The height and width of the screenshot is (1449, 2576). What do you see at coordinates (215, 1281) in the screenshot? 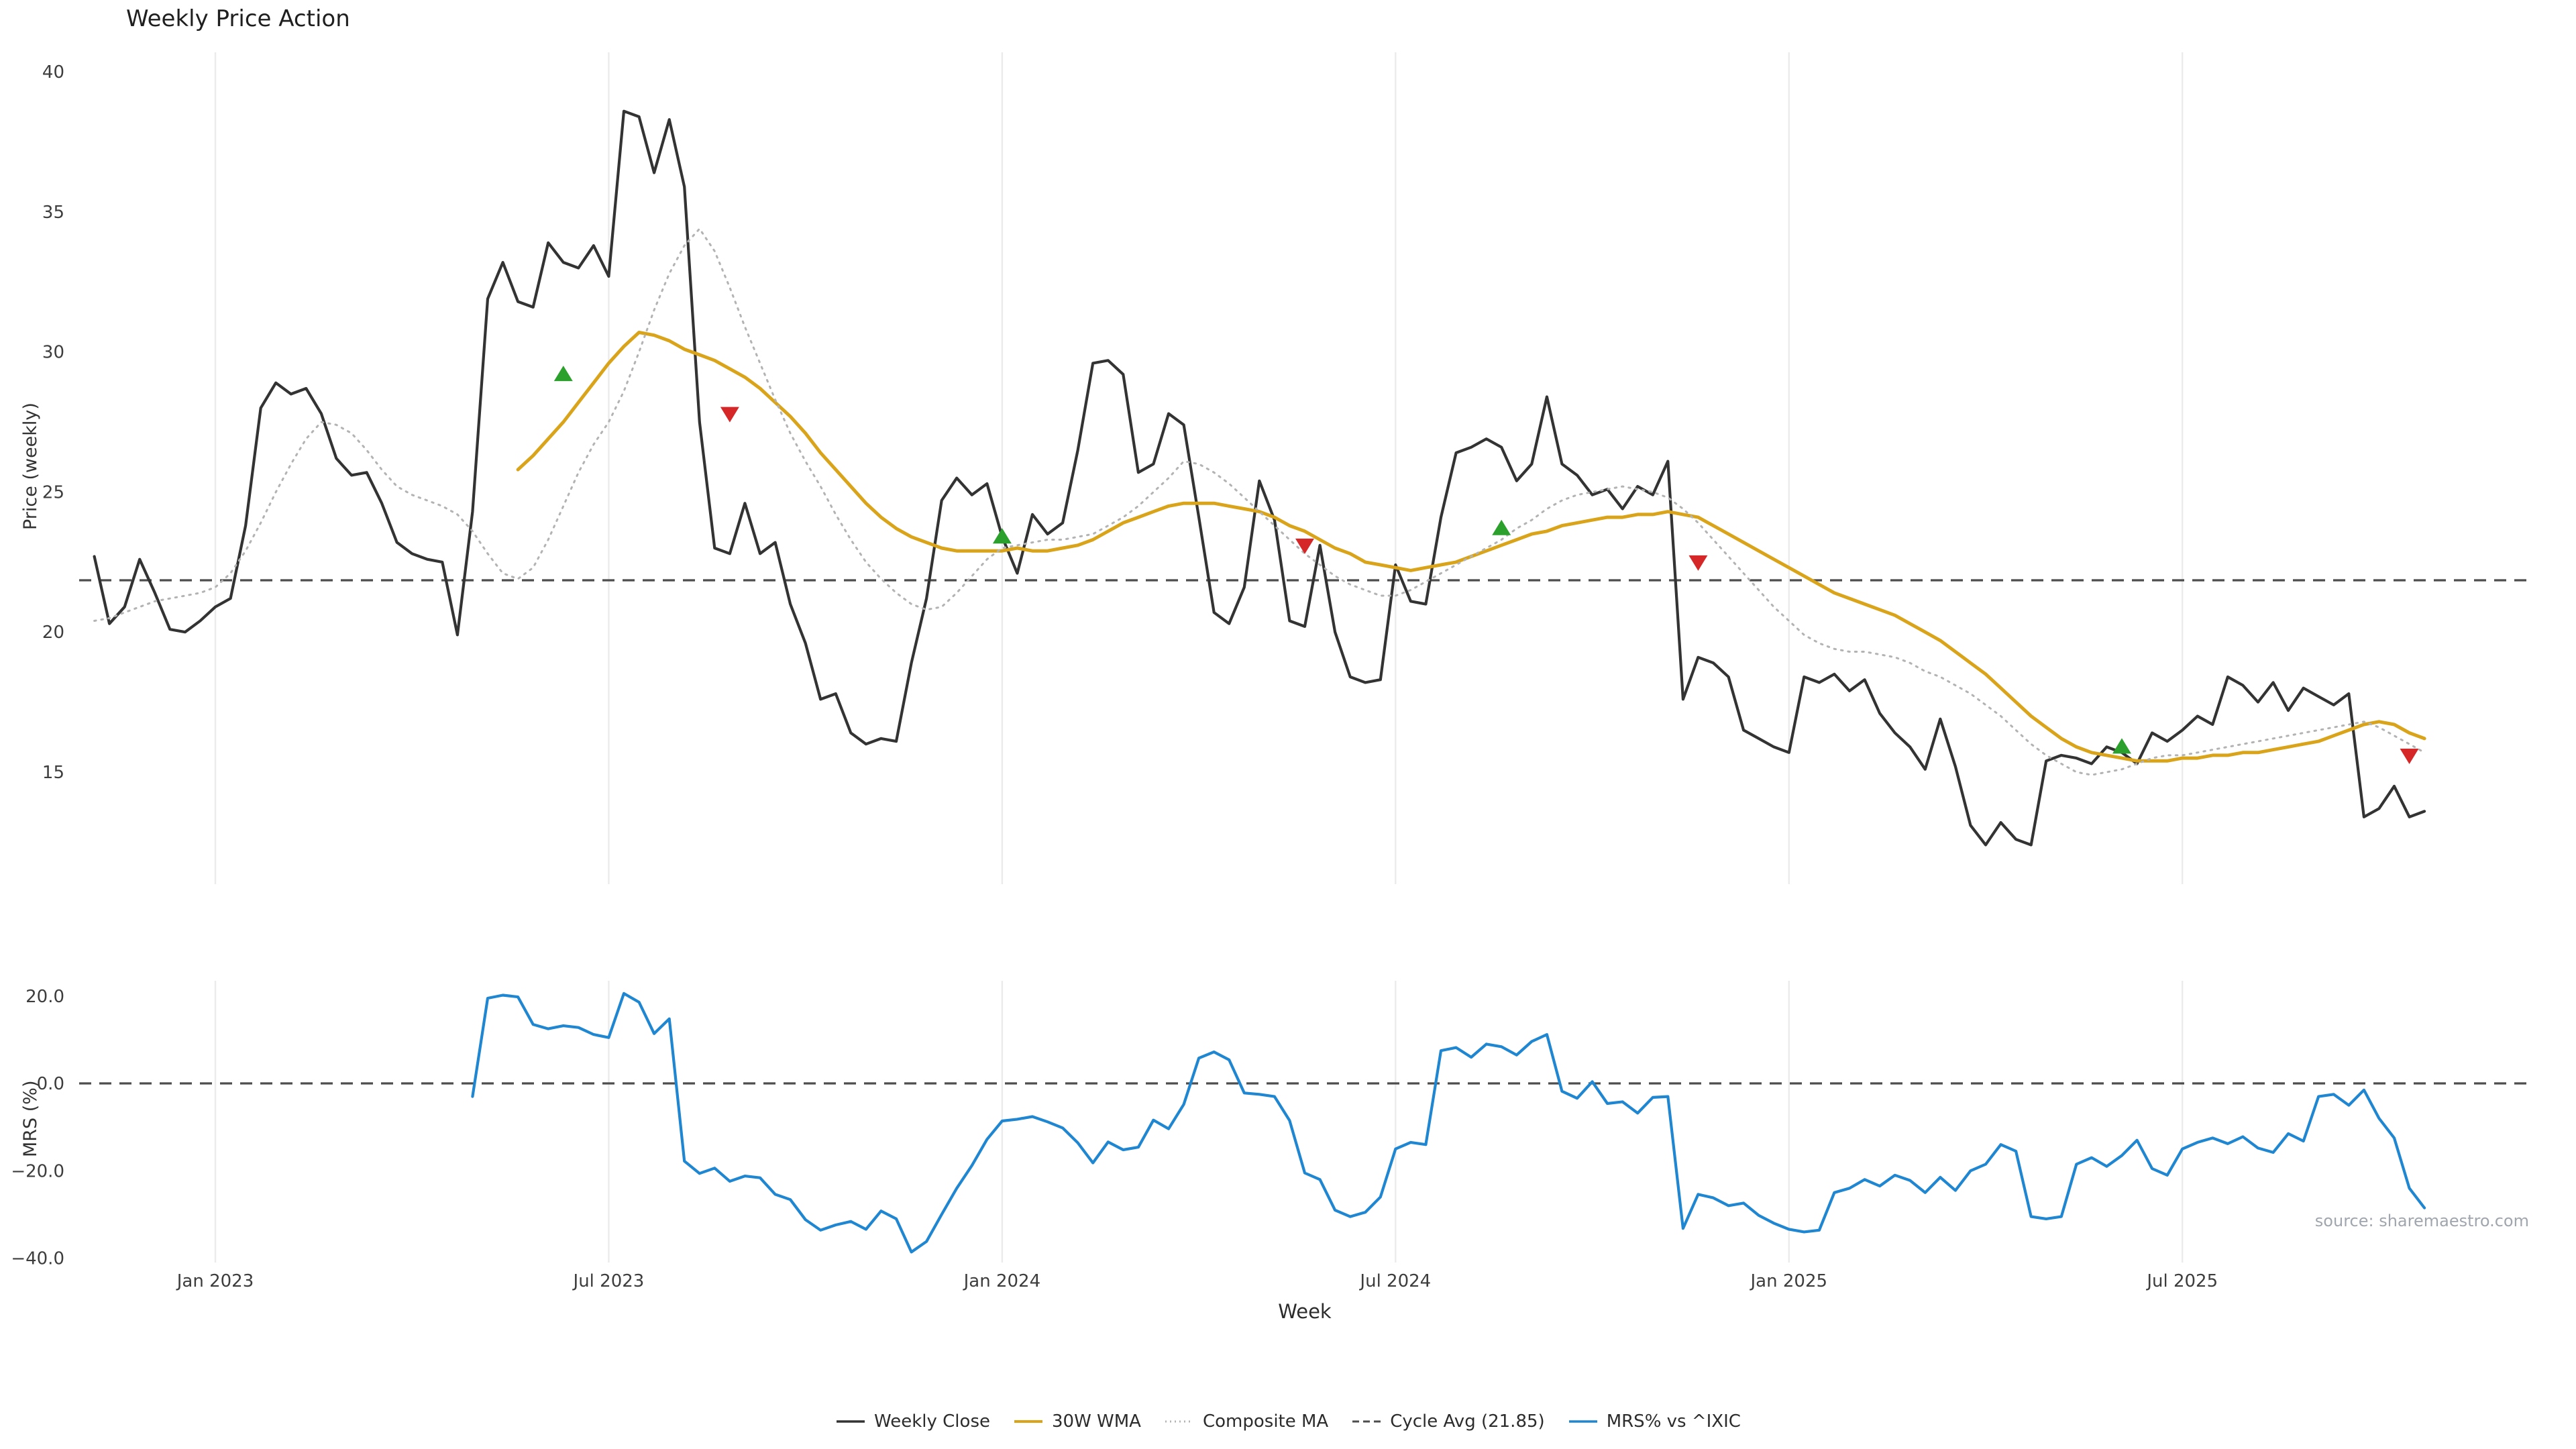
I see `x-tick-label: Jan 2023` at bounding box center [215, 1281].